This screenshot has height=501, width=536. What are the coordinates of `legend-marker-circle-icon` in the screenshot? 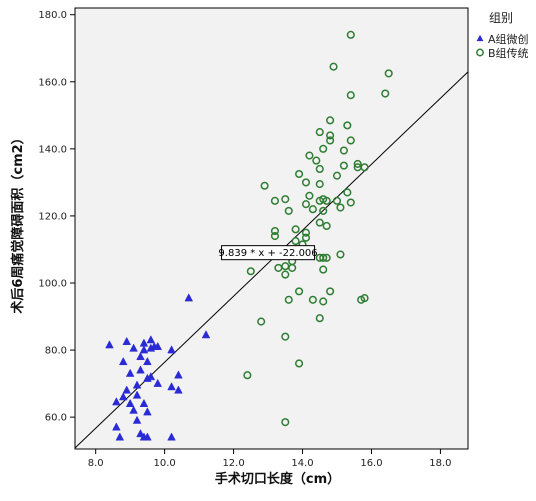 It's located at (480, 52).